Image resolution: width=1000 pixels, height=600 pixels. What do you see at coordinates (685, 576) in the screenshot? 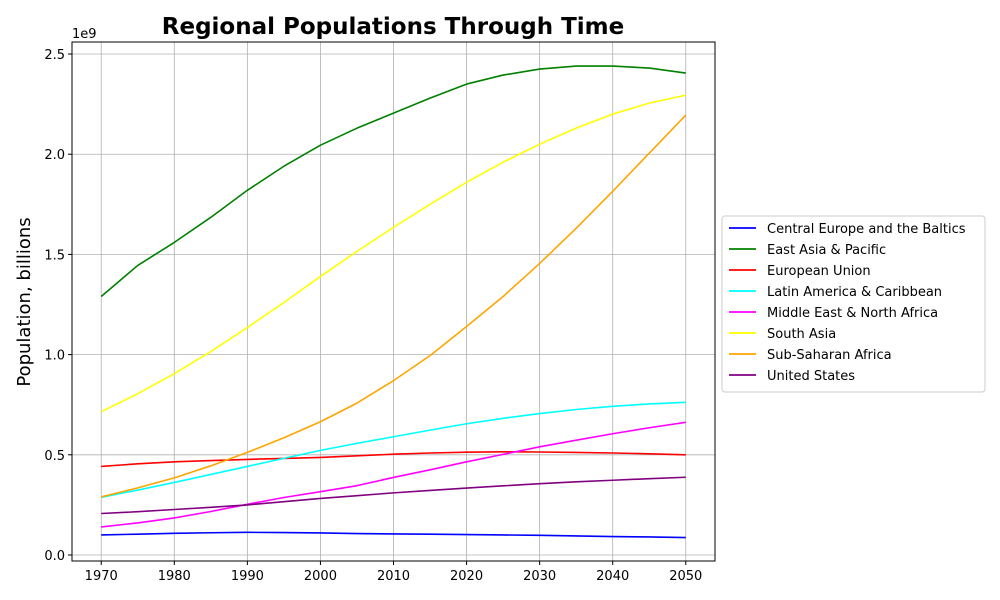
I see `x-tick-label: 2050` at bounding box center [685, 576].